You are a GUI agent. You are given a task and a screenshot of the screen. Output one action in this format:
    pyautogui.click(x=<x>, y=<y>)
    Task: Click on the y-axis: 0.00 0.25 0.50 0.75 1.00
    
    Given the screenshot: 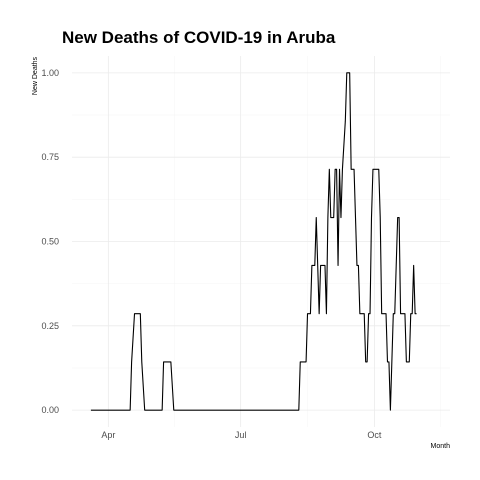 What is the action you would take?
    pyautogui.click(x=50, y=241)
    